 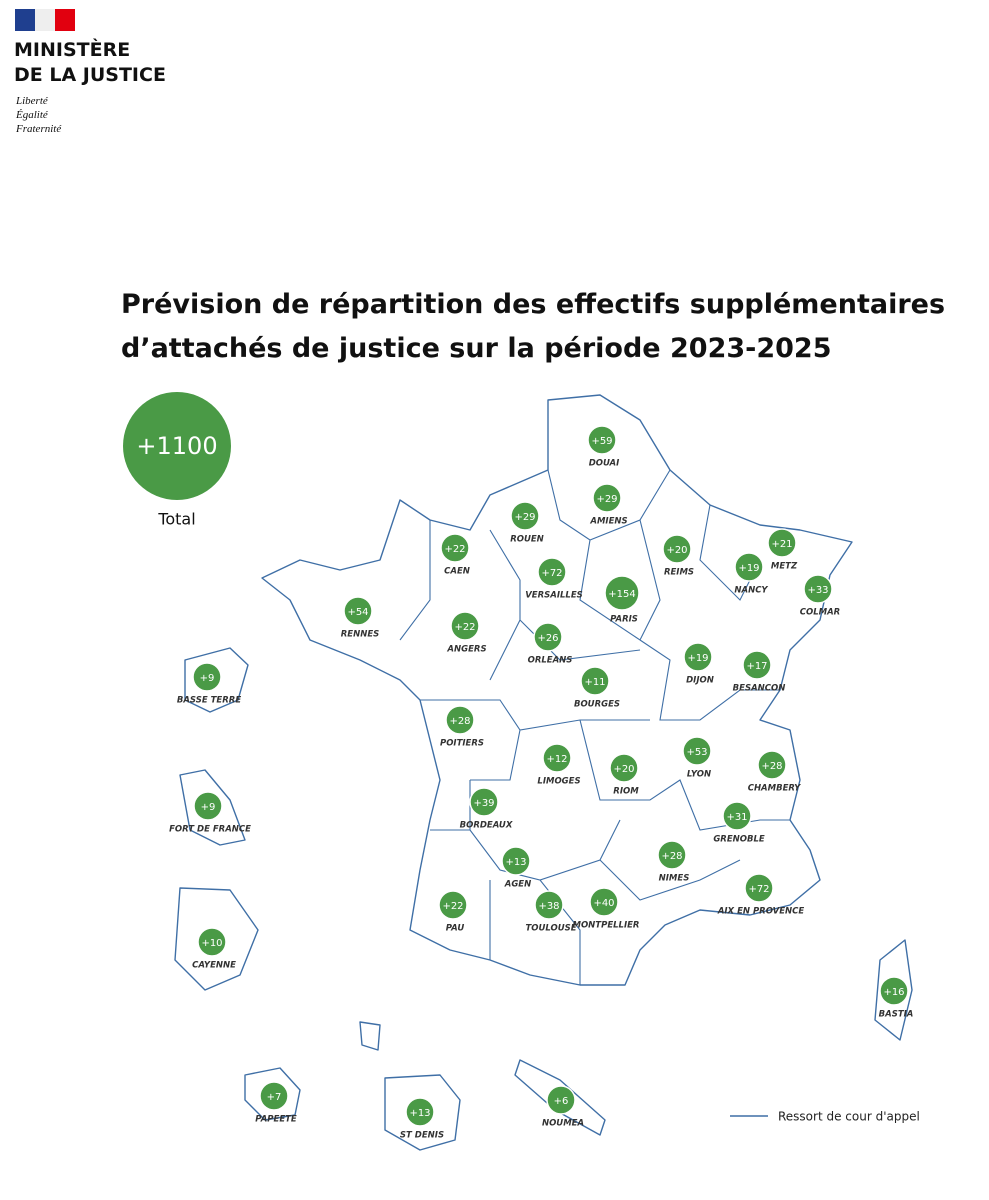 I want to click on court-name: LYON, so click(x=699, y=775).